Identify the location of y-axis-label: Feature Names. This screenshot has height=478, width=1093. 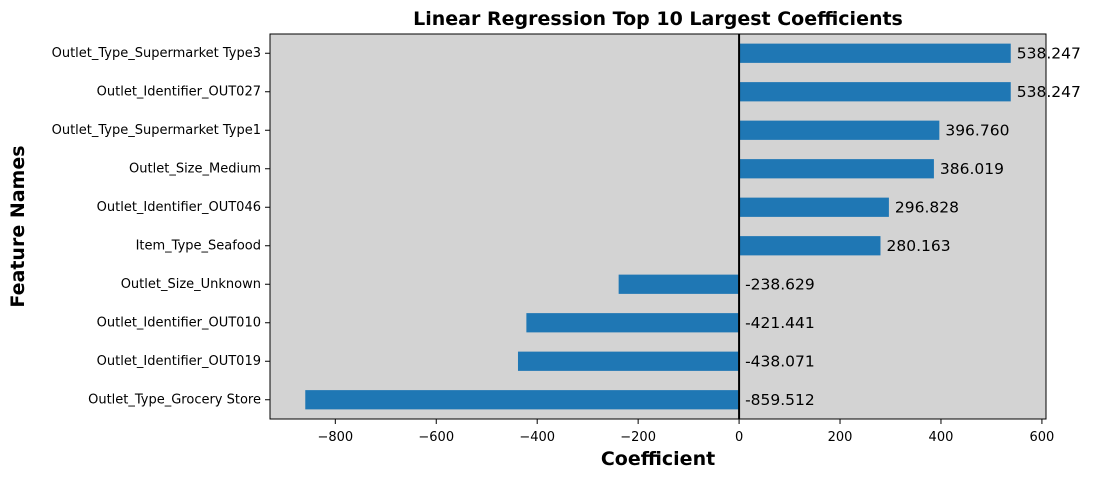
(18, 226).